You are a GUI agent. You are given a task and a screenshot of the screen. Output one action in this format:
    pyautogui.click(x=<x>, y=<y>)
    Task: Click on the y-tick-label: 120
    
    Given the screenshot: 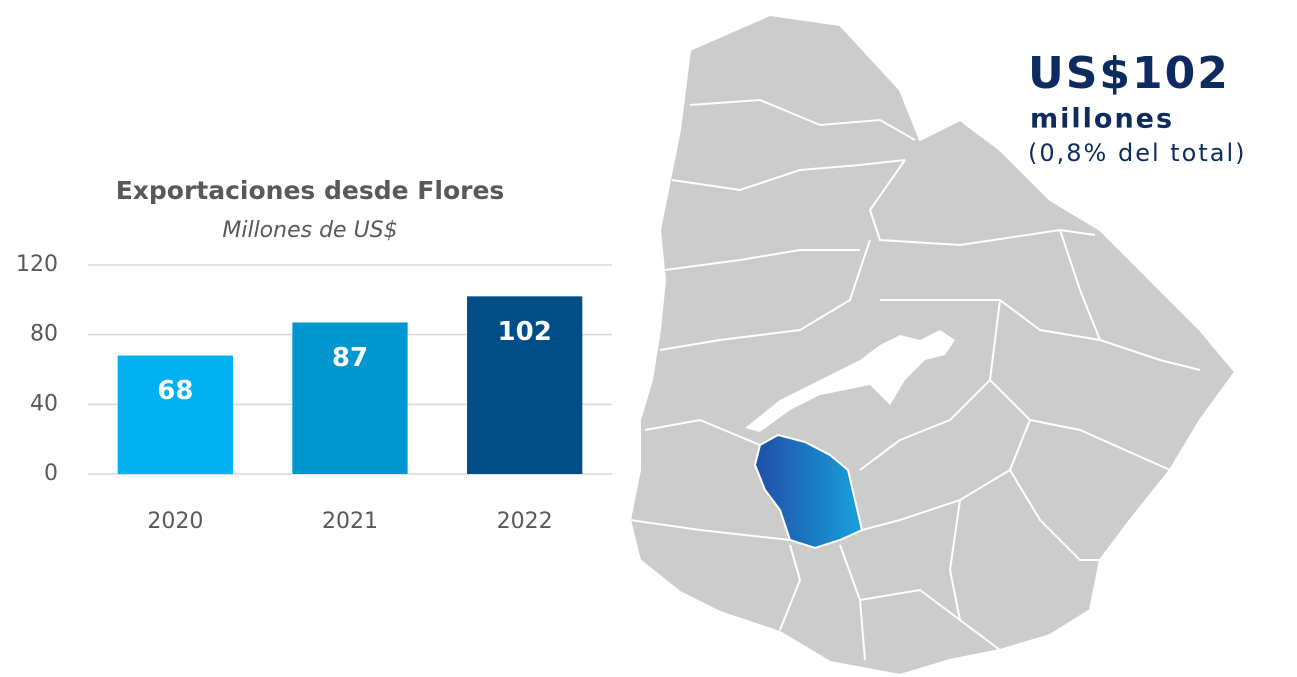 What is the action you would take?
    pyautogui.click(x=37, y=264)
    